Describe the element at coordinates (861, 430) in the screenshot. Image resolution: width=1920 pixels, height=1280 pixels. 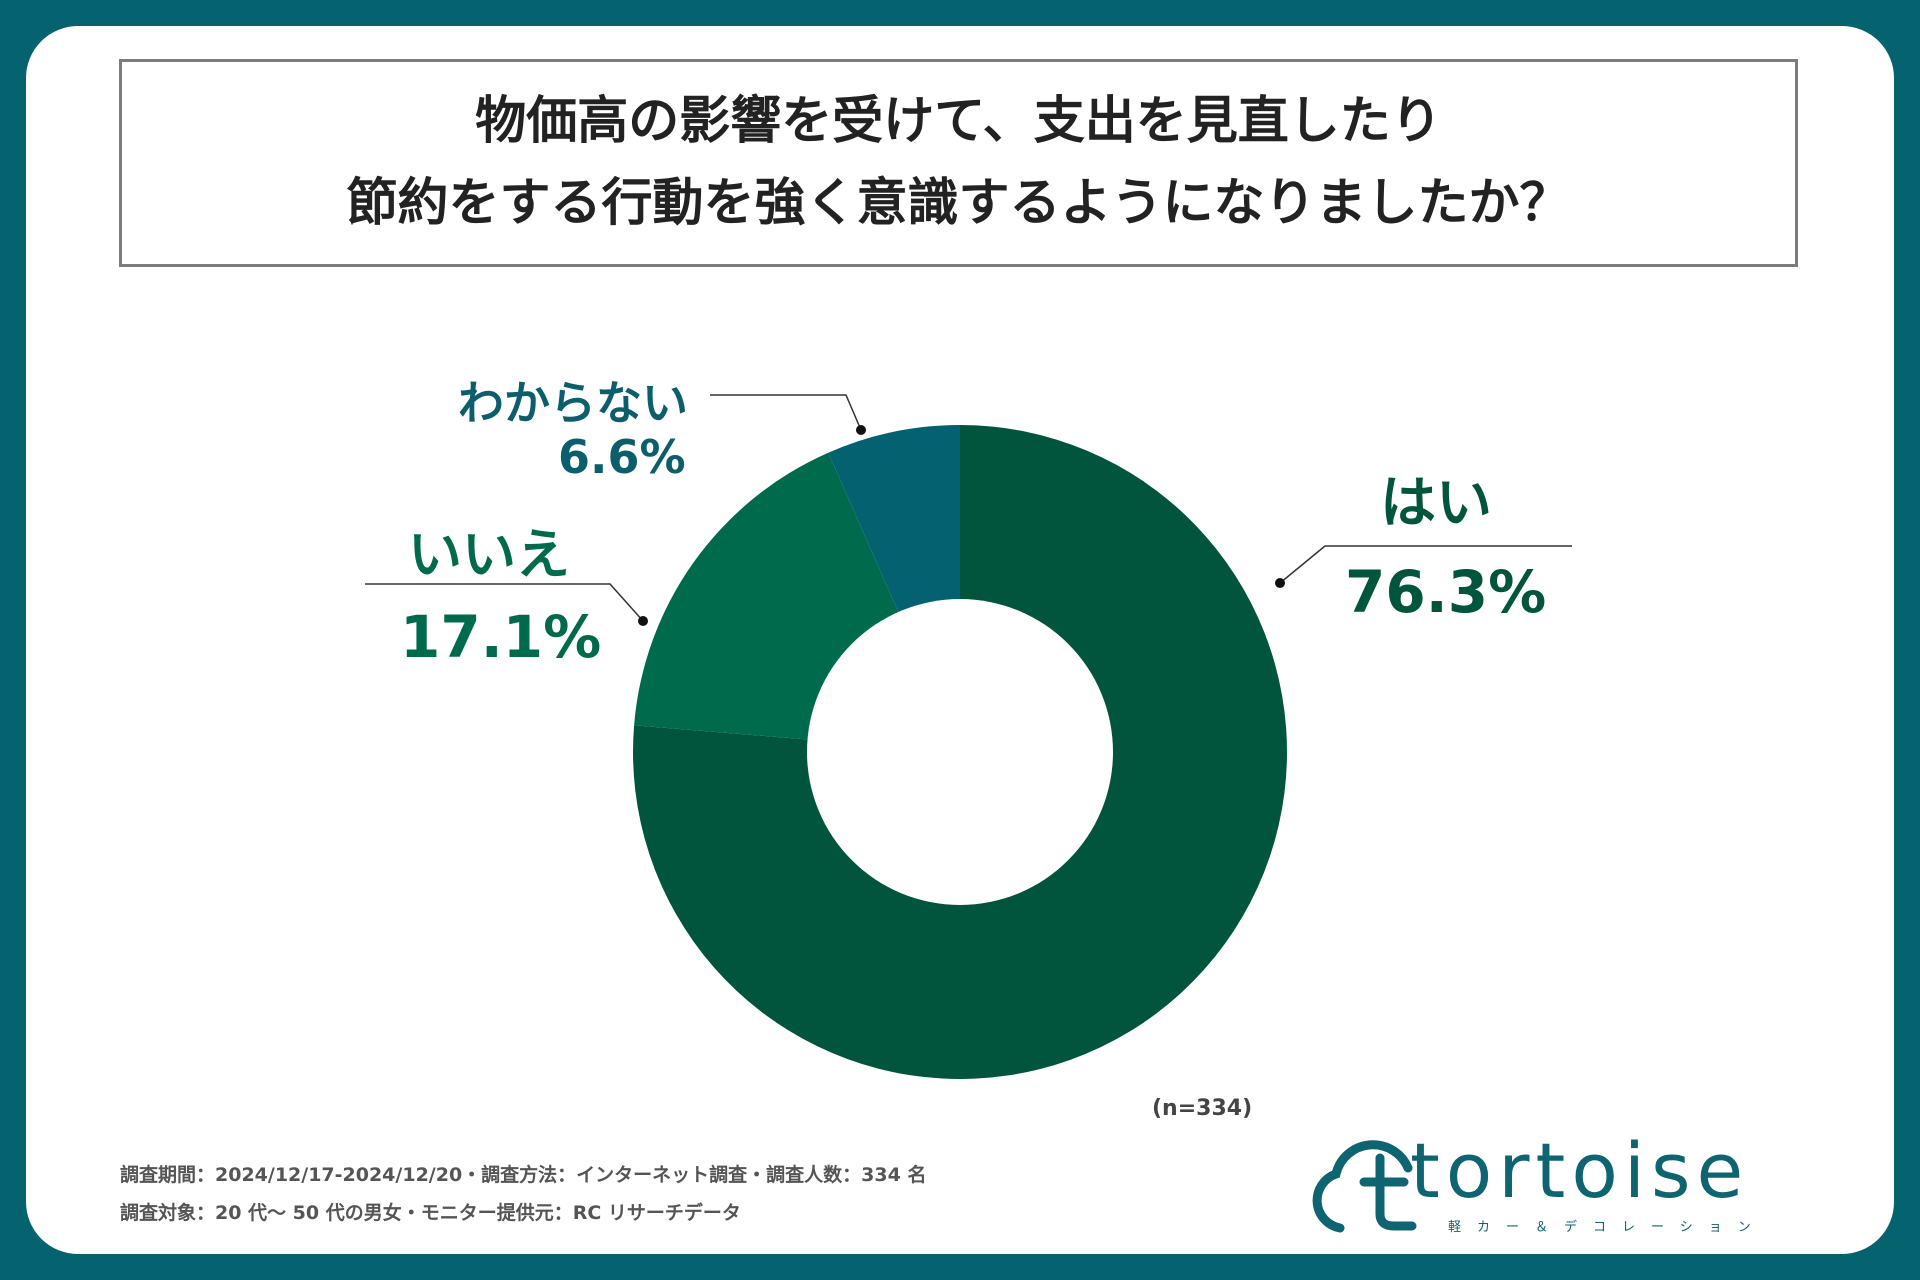
I see `leader-wakaranai-dot` at that location.